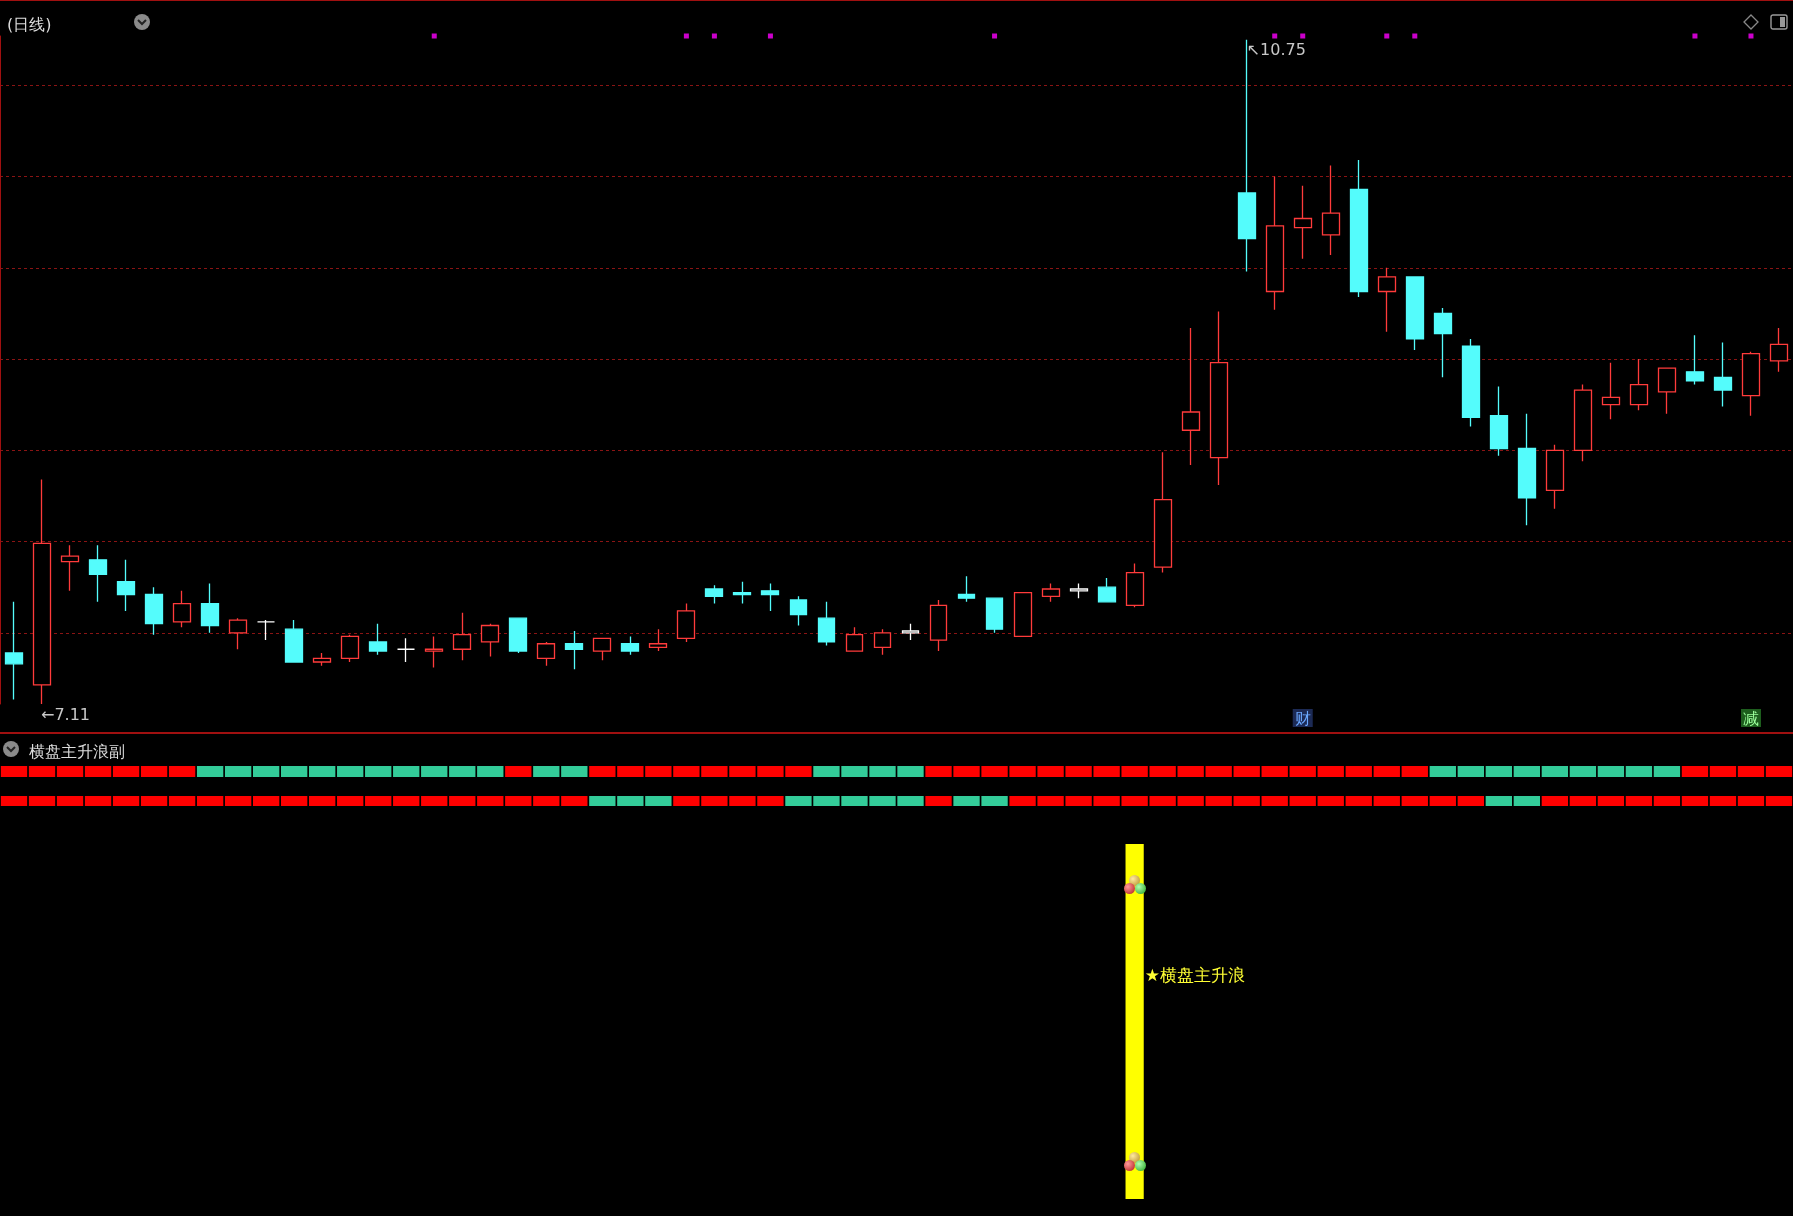 The image size is (1793, 1216). What do you see at coordinates (1276, 50) in the screenshot?
I see `annotation: ↖10.75` at bounding box center [1276, 50].